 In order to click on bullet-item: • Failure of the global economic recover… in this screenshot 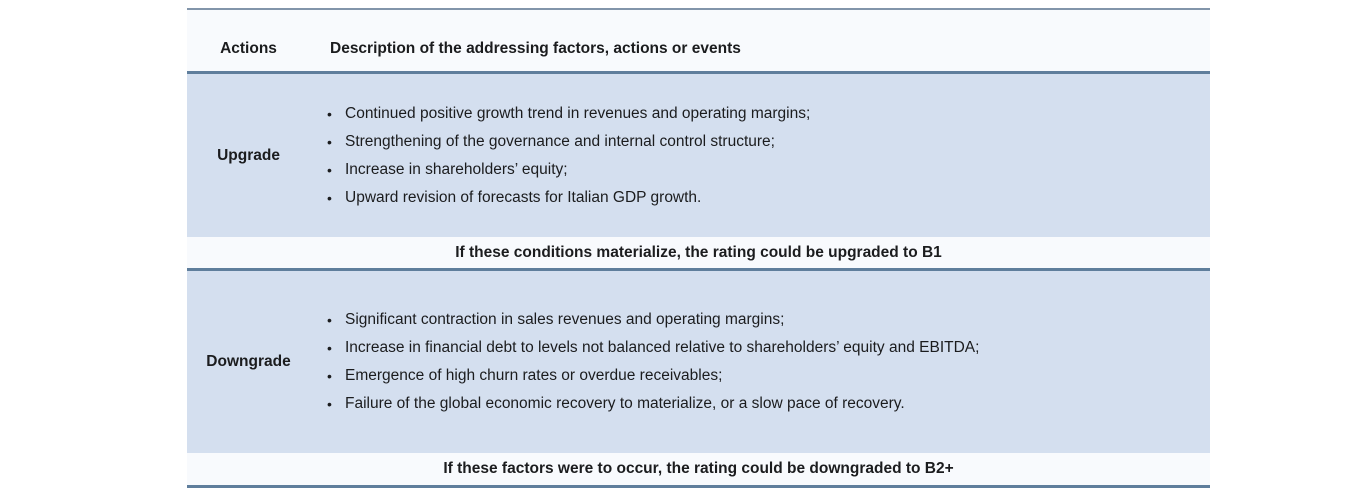, I will do `click(768, 404)`.